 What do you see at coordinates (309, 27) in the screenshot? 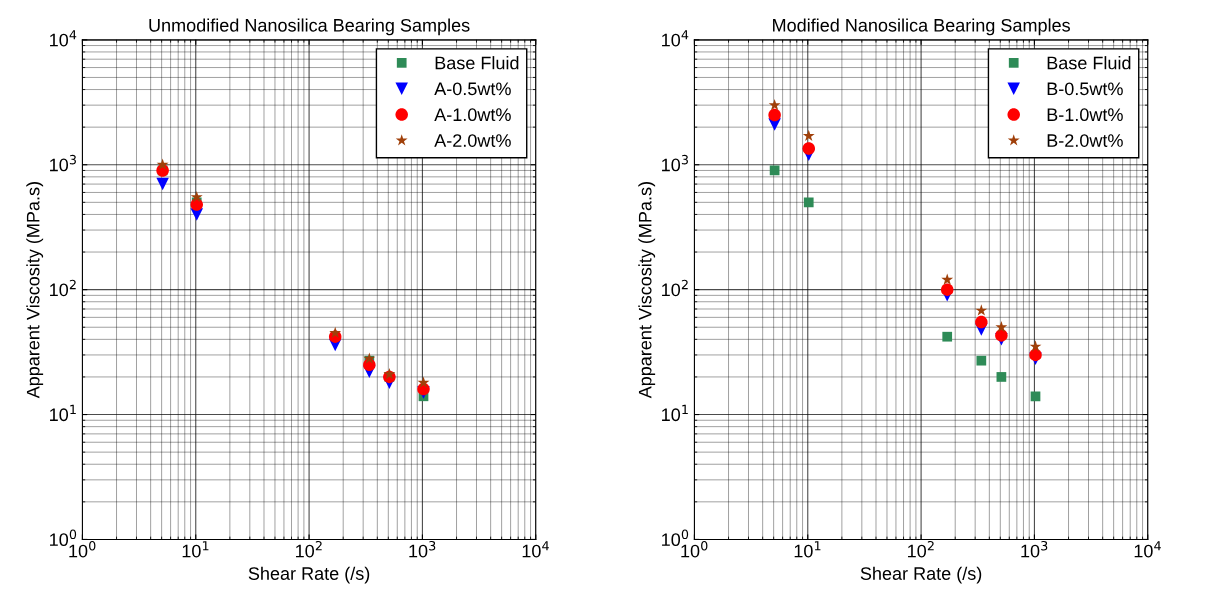
I see `chart-title: Unmodified Nanosilica Bearing Samples` at bounding box center [309, 27].